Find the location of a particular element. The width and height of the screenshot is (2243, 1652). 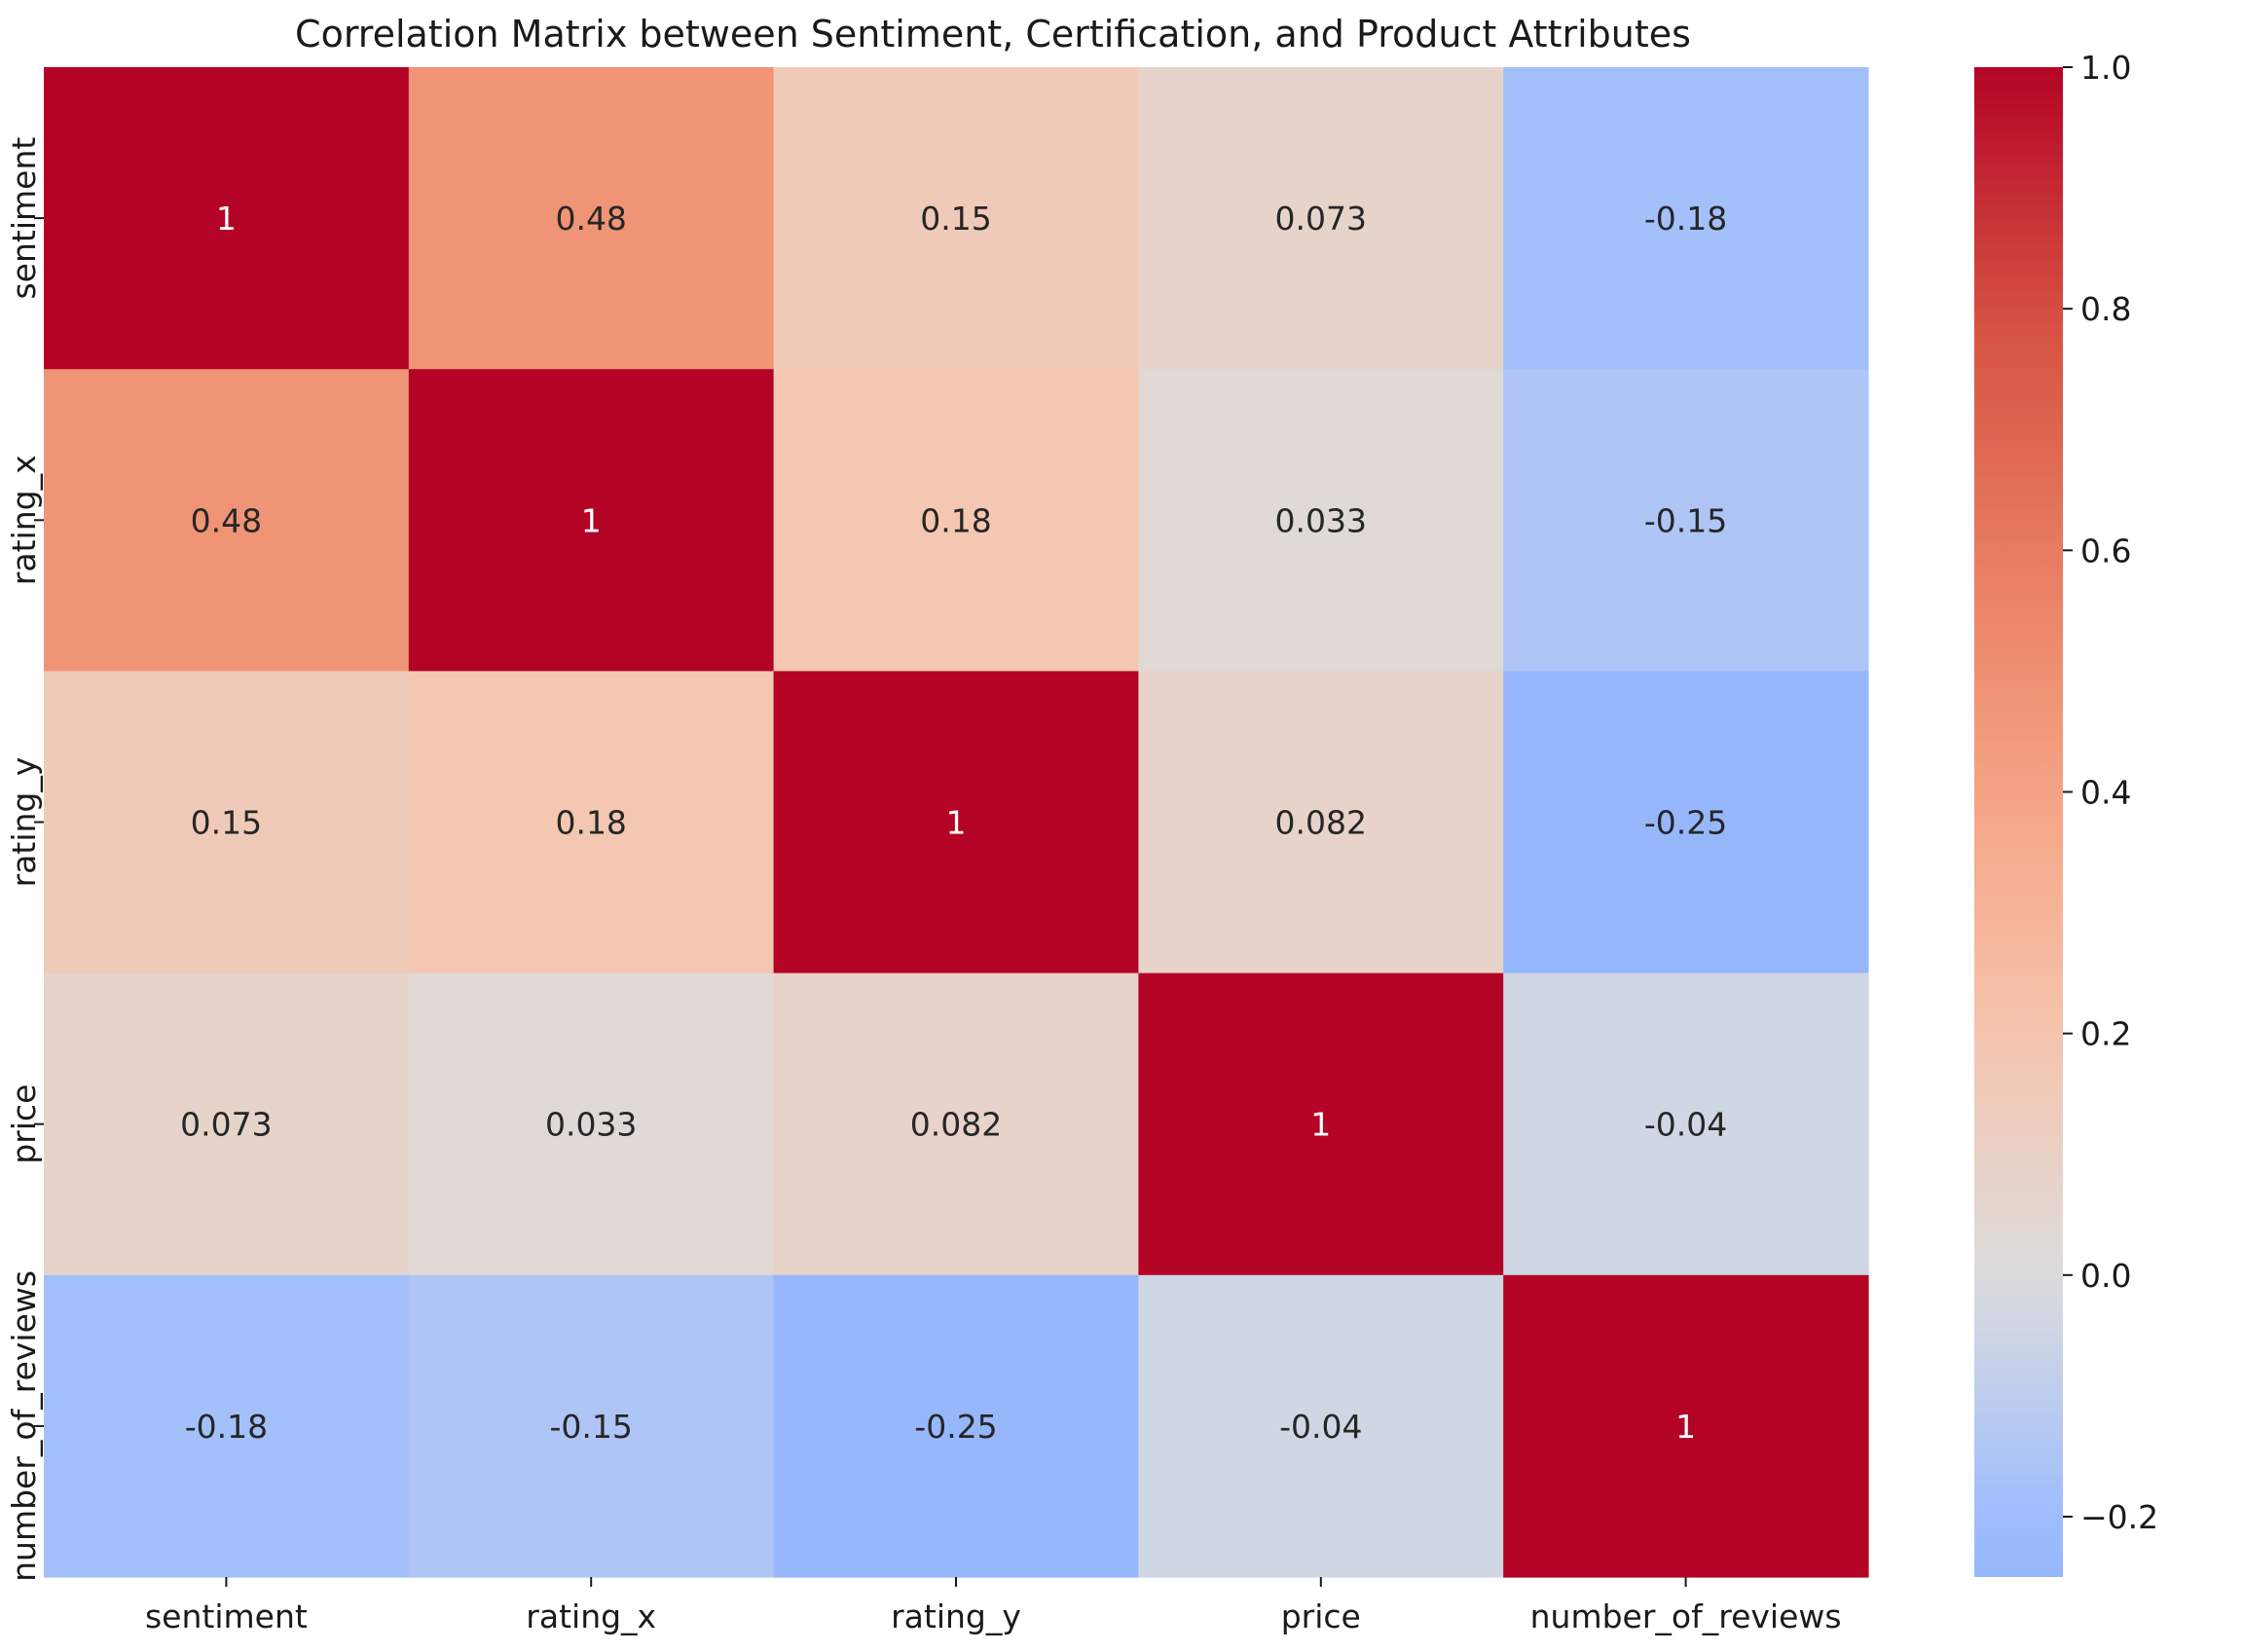

heatmap-cell-sentiment-sentiment is located at coordinates (227, 218).